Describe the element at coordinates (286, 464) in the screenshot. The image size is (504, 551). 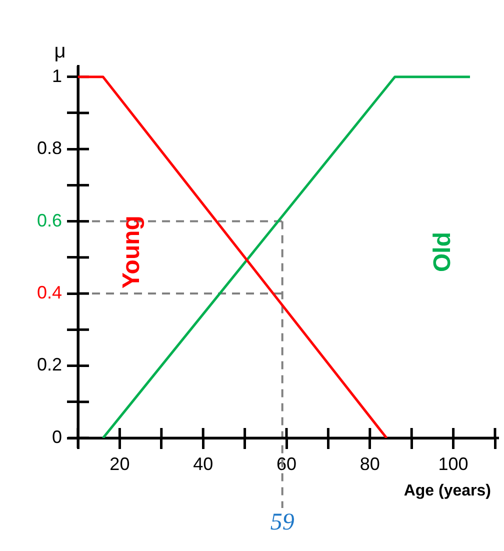
I see `x-tick-label: 60` at that location.